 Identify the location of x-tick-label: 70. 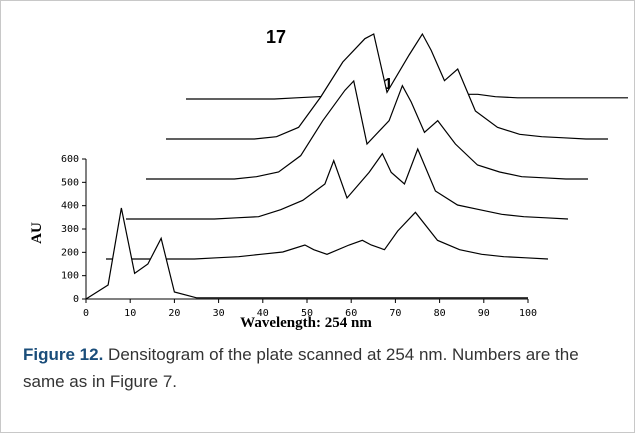
(395, 313).